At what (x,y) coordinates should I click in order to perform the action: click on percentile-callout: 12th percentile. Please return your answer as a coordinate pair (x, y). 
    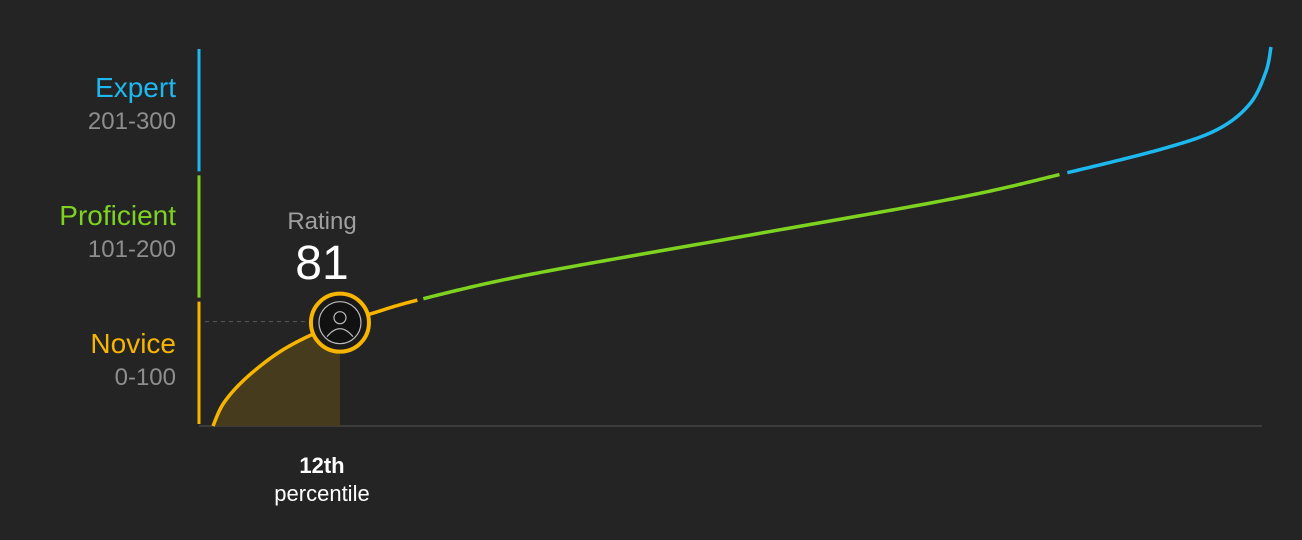
    Looking at the image, I should click on (321, 480).